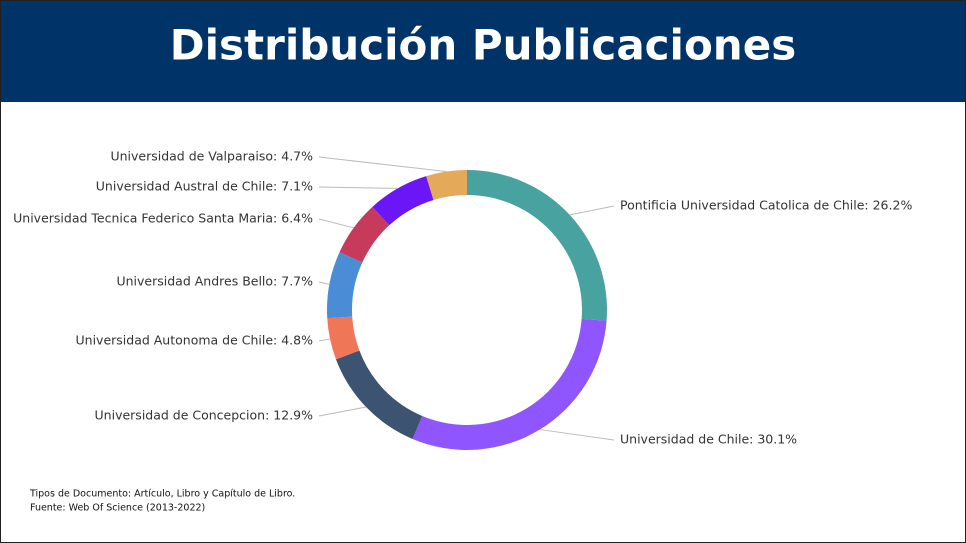 The image size is (966, 543). I want to click on data-label: Universidad Autonoma de Chile: 4.8%, so click(195, 340).